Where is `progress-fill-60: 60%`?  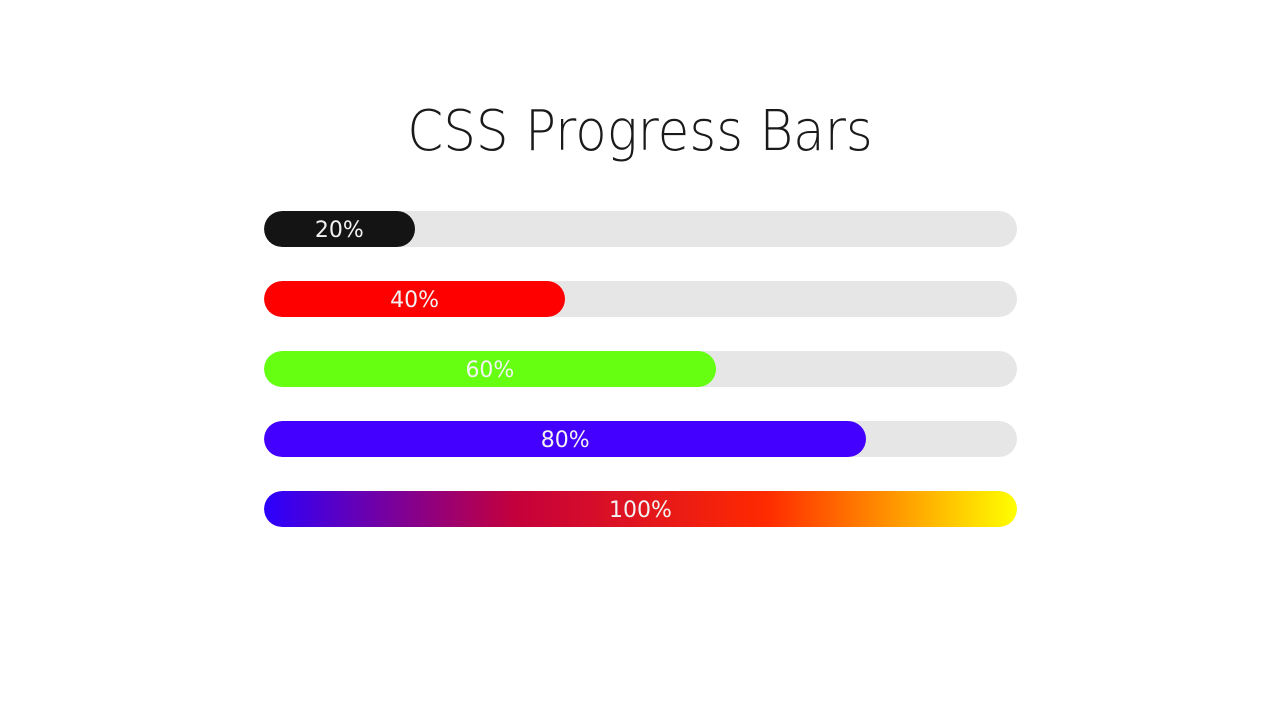 progress-fill-60: 60% is located at coordinates (490, 369).